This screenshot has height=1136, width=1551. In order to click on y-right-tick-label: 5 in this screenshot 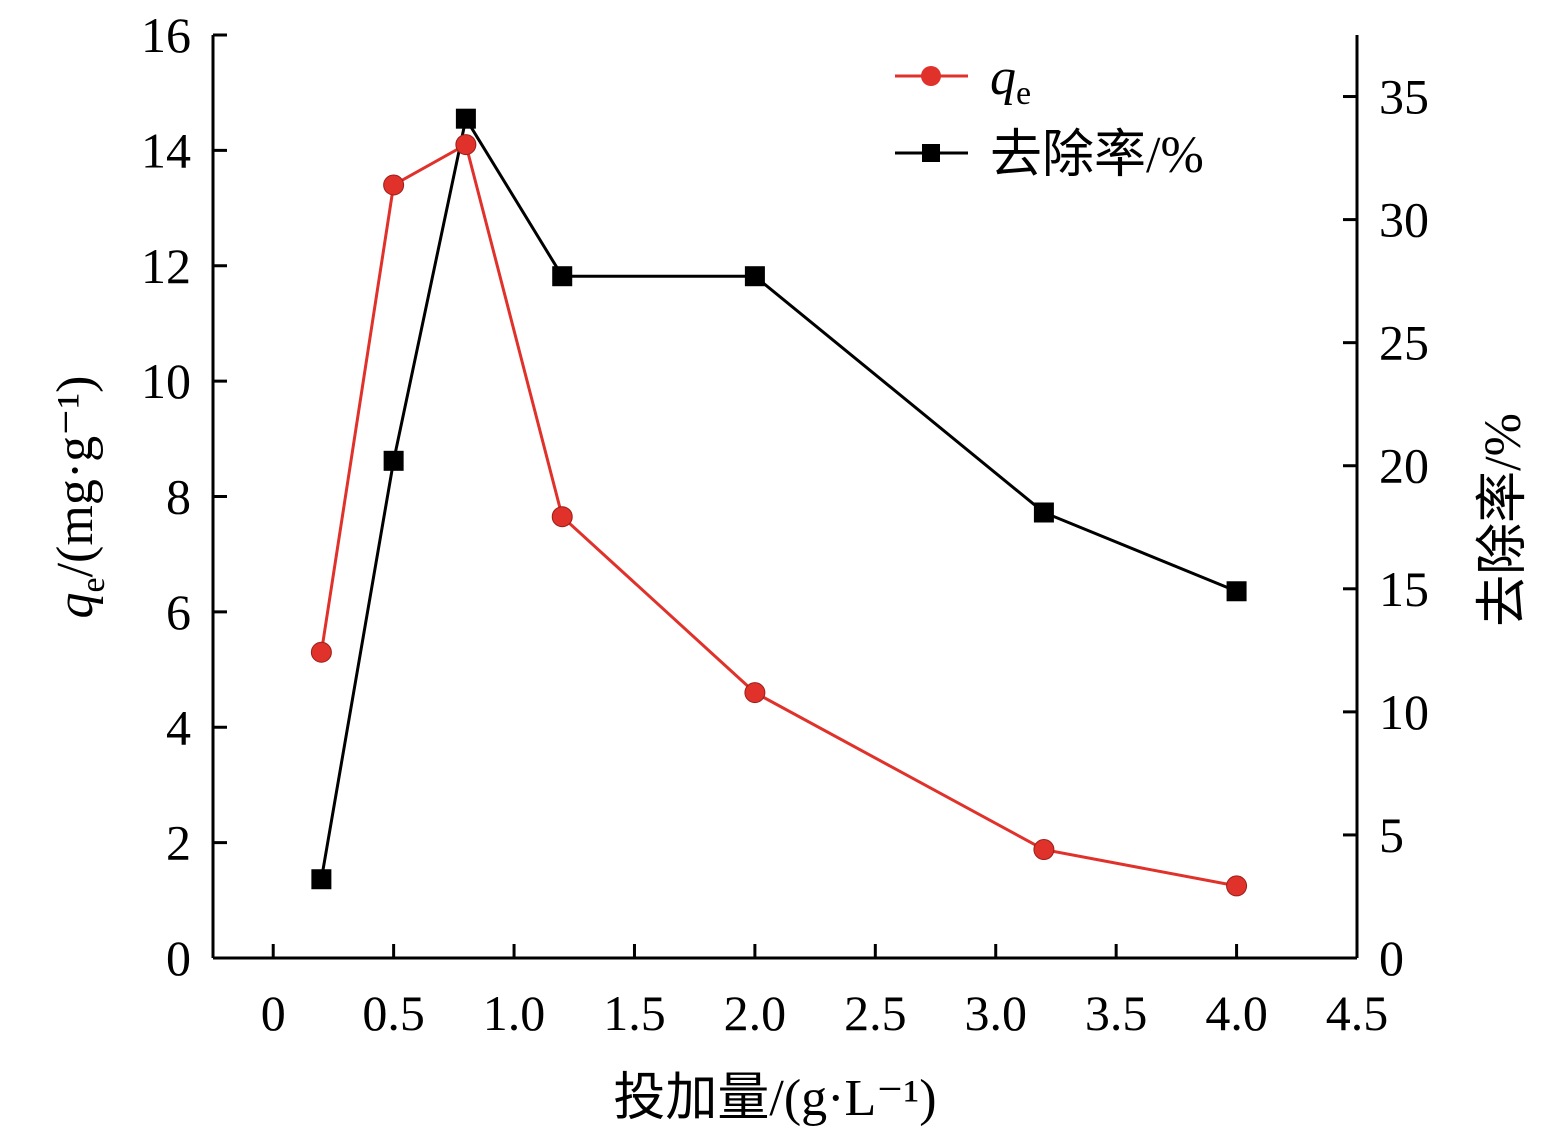, I will do `click(1391, 835)`.